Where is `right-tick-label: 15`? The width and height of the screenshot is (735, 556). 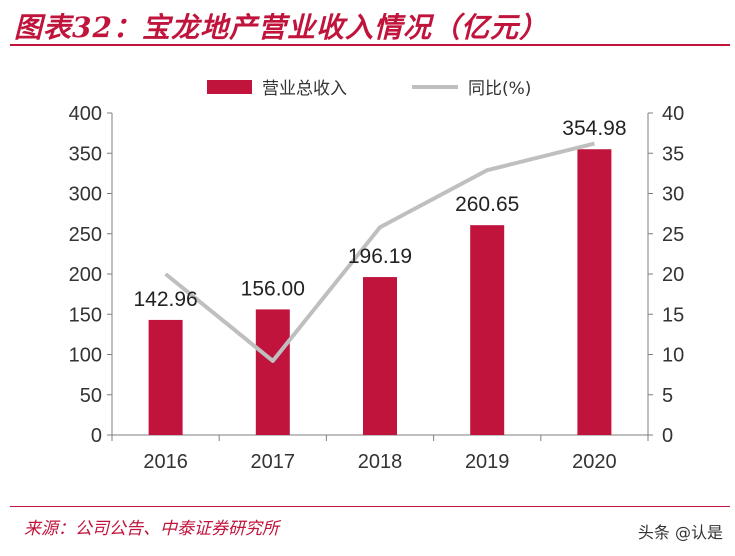 right-tick-label: 15 is located at coordinates (673, 315).